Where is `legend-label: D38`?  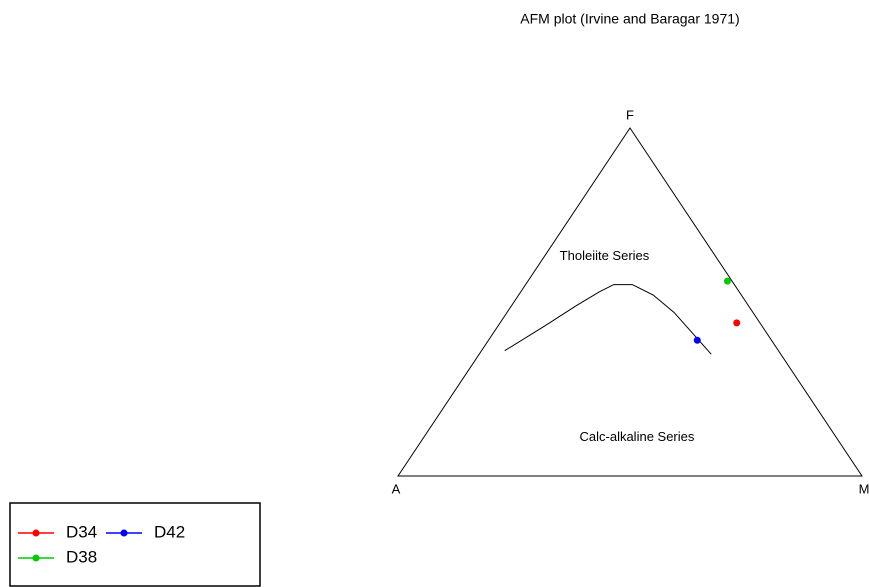
legend-label: D38 is located at coordinates (81, 556).